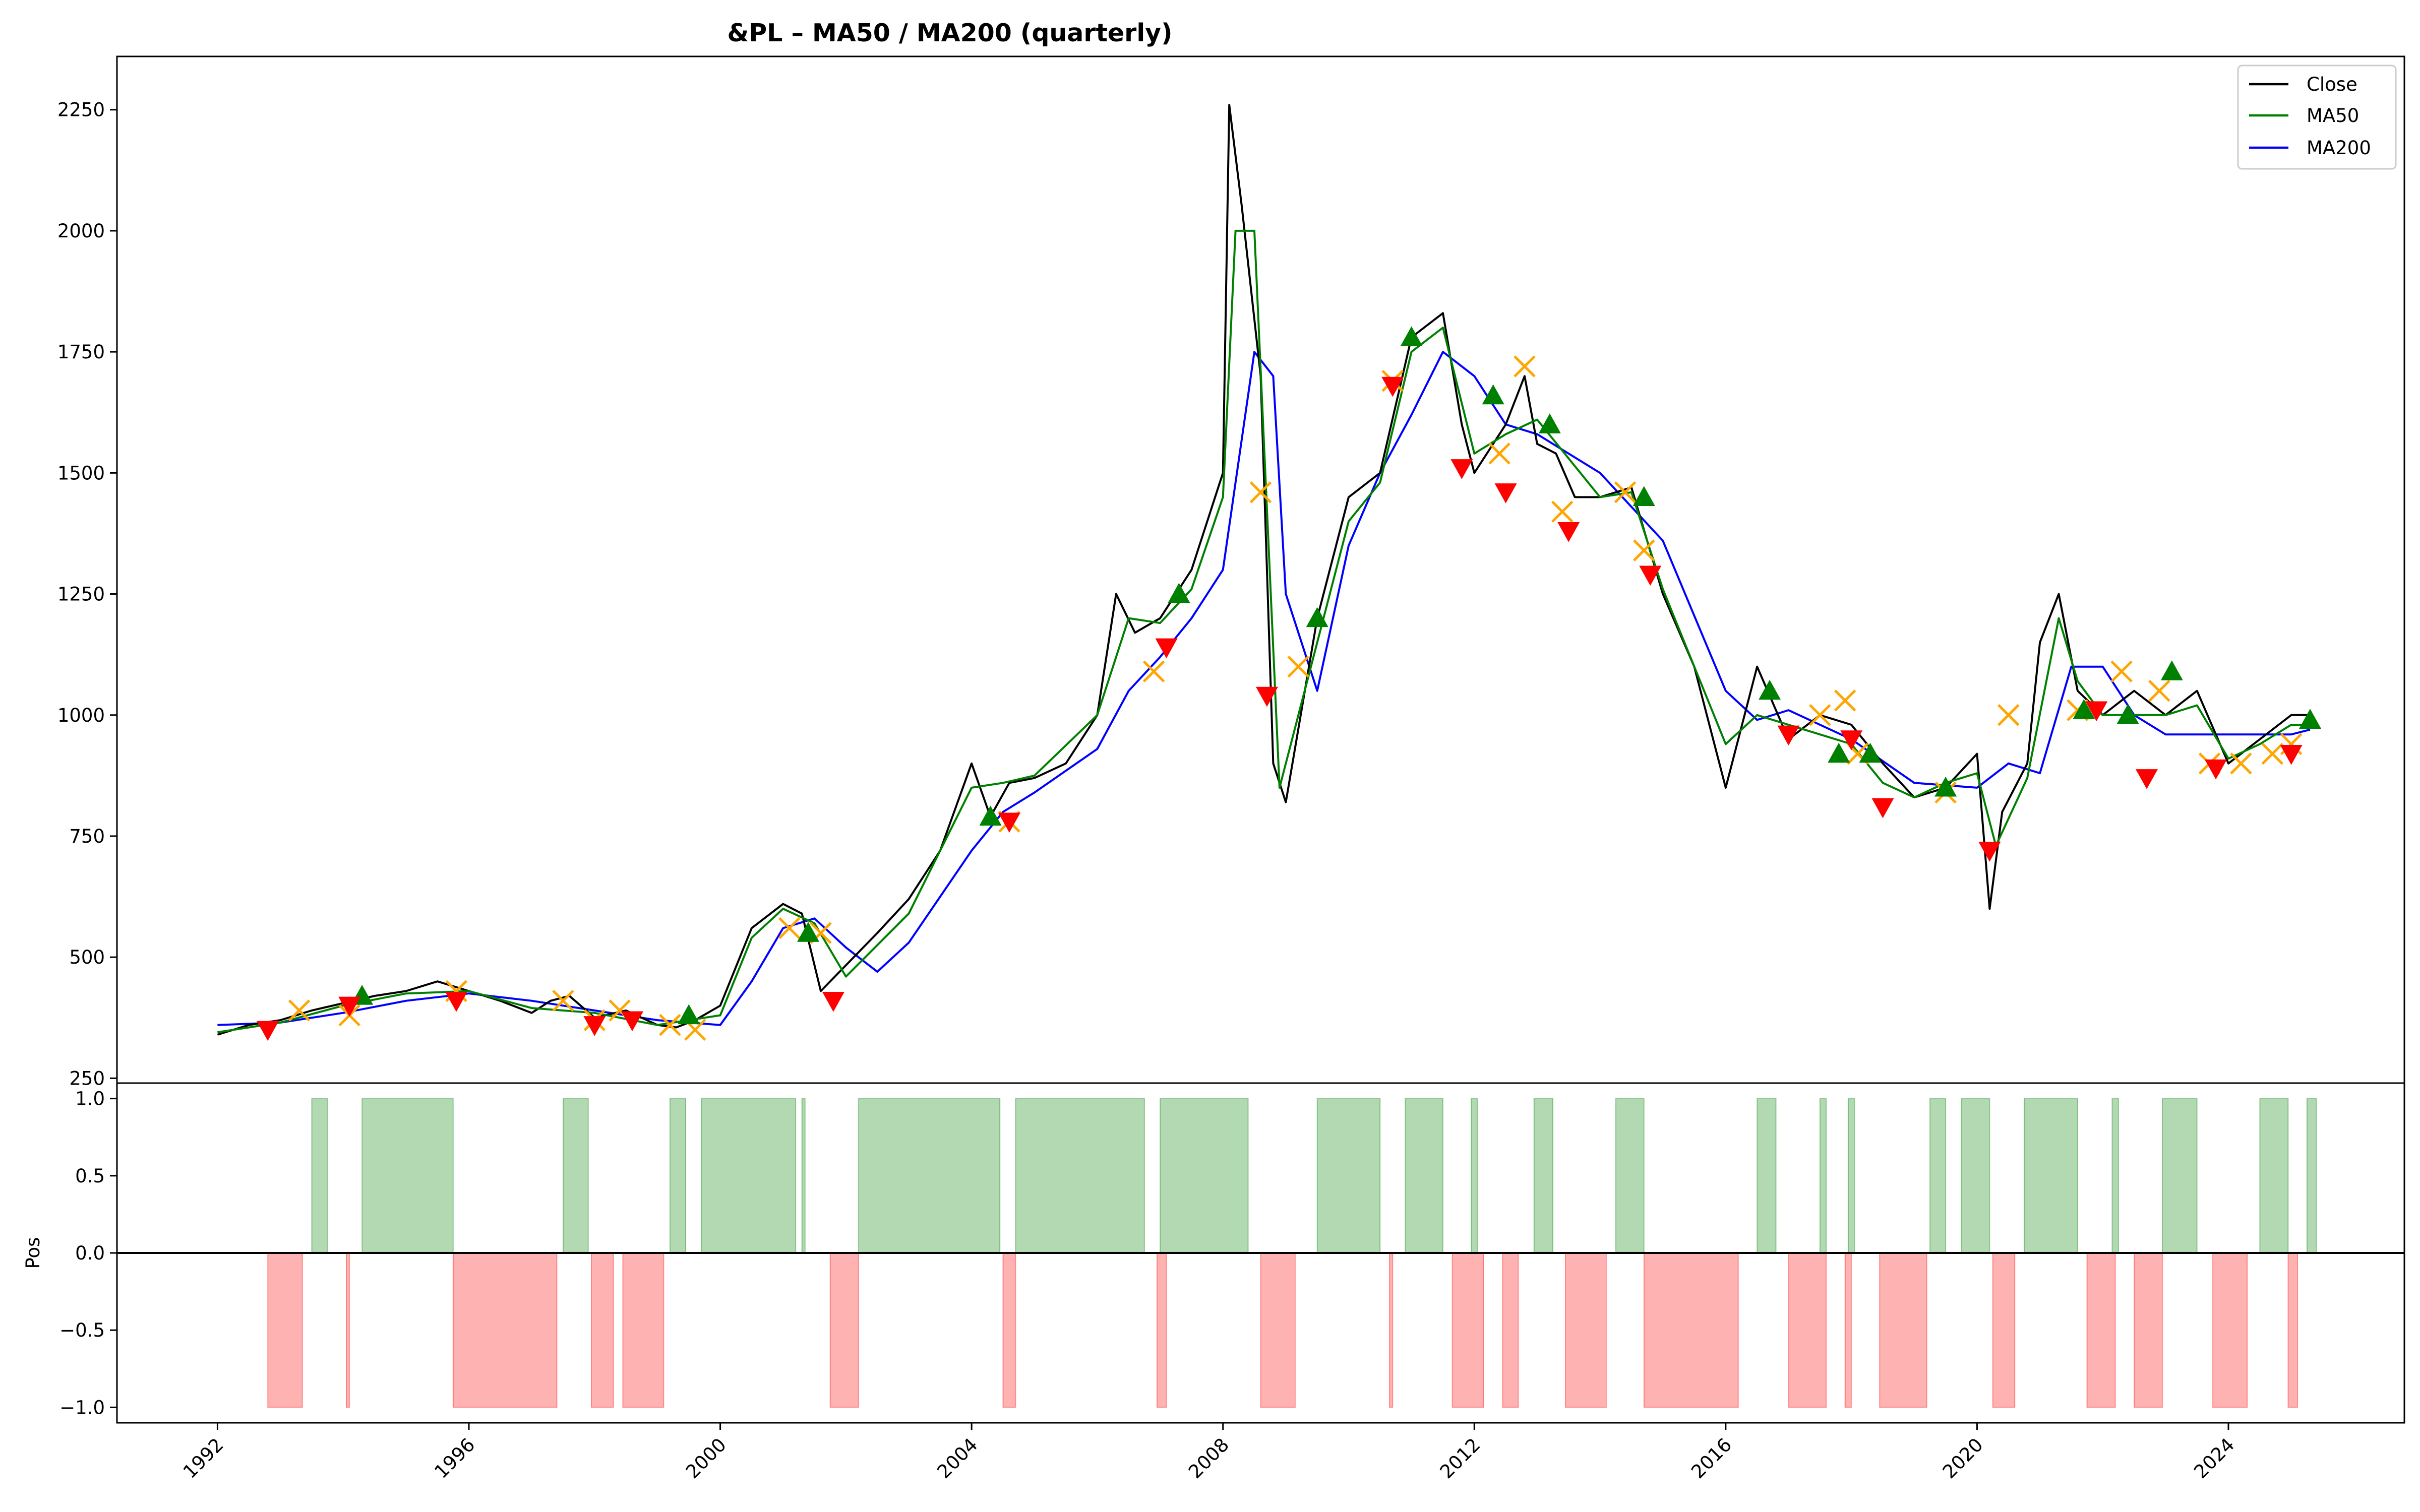 The width and height of the screenshot is (2420, 1512). Describe the element at coordinates (81, 594) in the screenshot. I see `y-tick-label: 1250` at that location.